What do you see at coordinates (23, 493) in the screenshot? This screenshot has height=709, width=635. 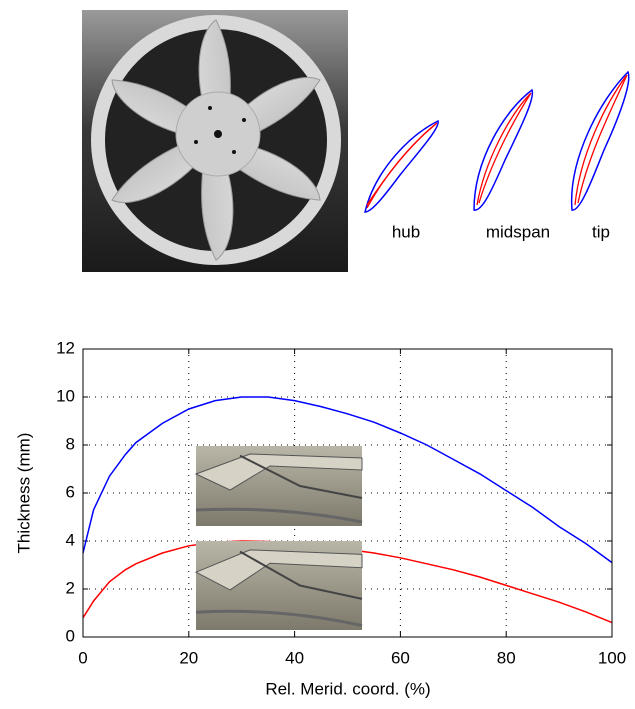 I see `y-axis-label: Thickness (mm)` at bounding box center [23, 493].